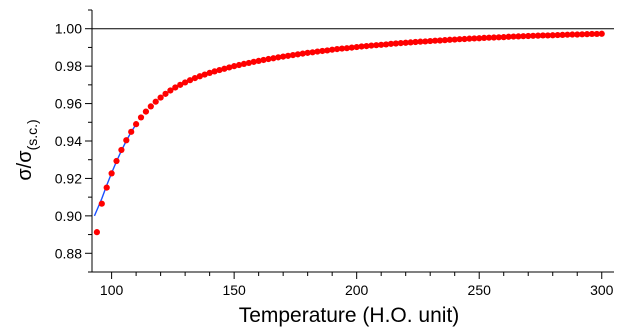  What do you see at coordinates (68, 104) in the screenshot?
I see `y-tick-label: 0.96` at bounding box center [68, 104].